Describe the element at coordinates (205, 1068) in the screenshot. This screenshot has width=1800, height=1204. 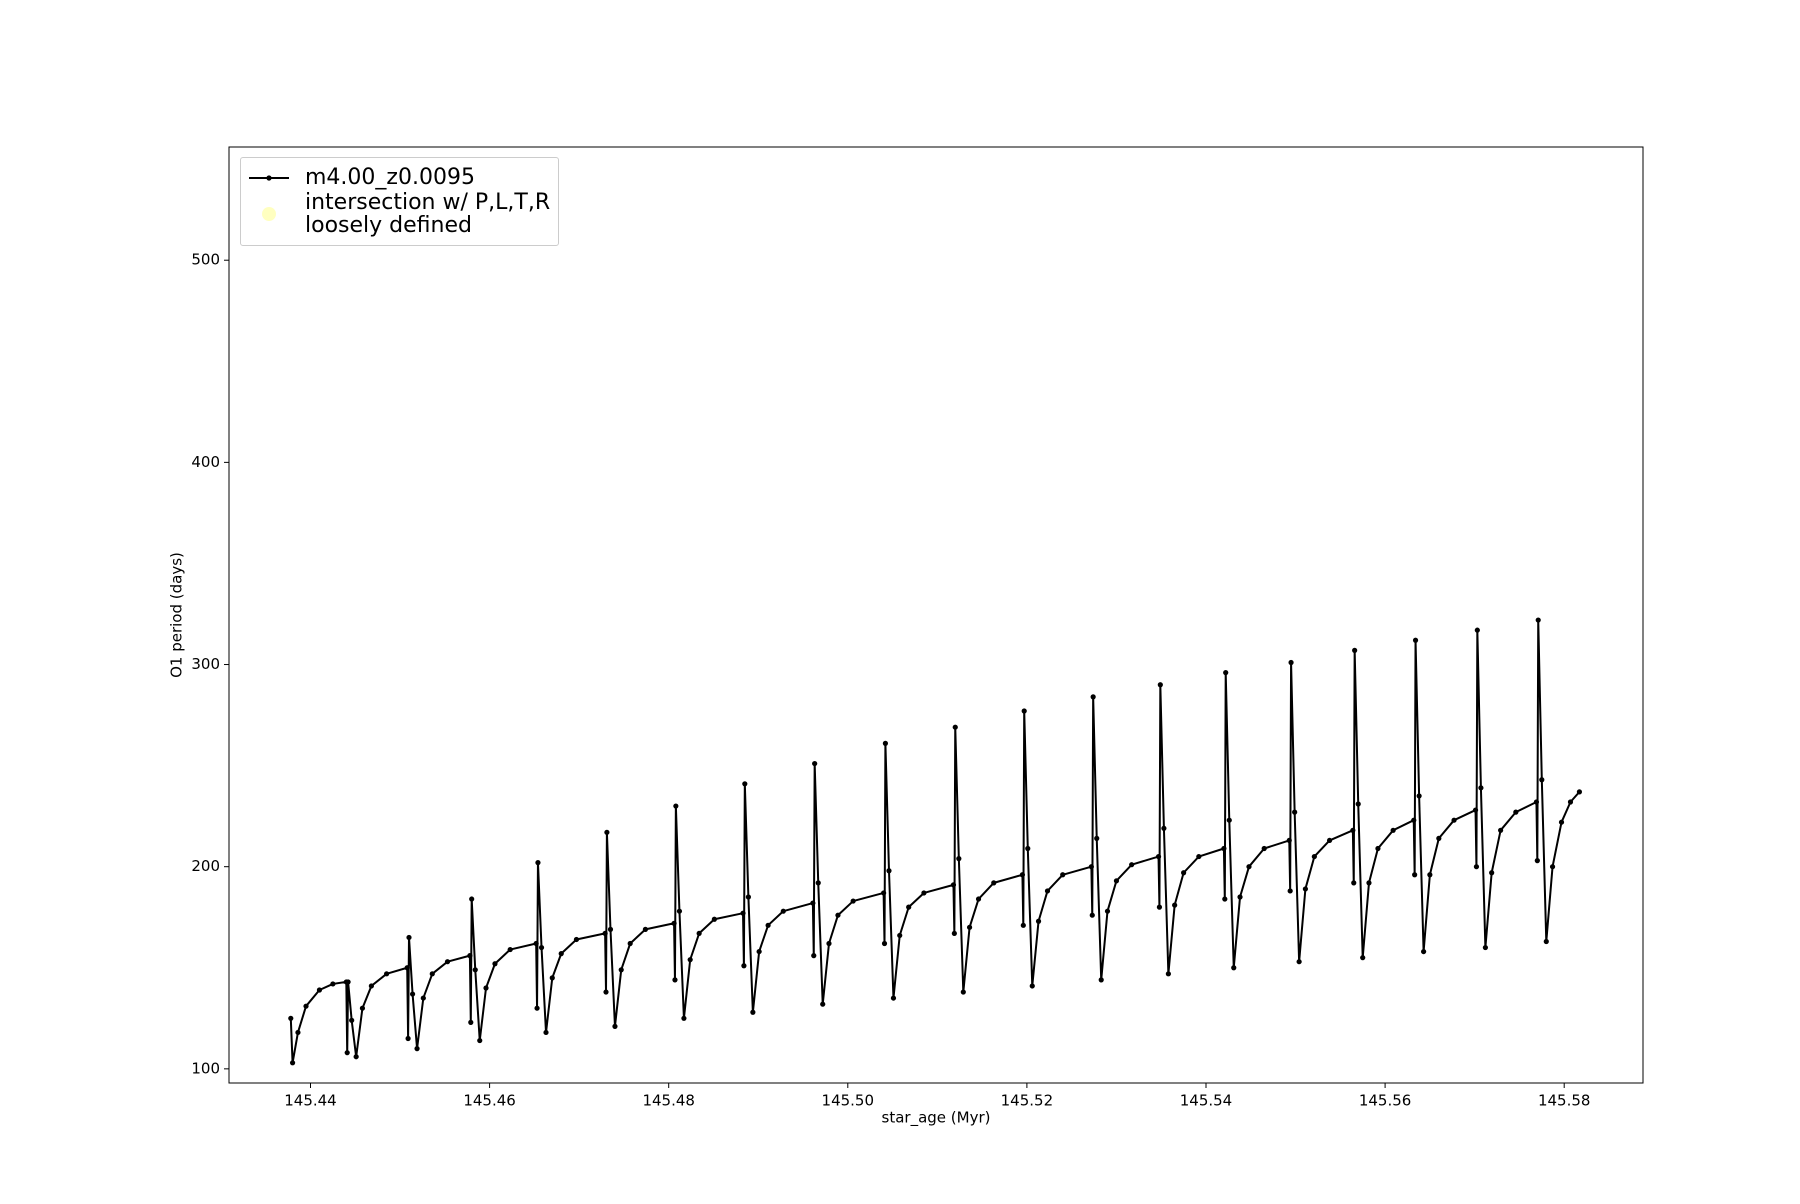
I see `y-tick-label: 100` at that location.